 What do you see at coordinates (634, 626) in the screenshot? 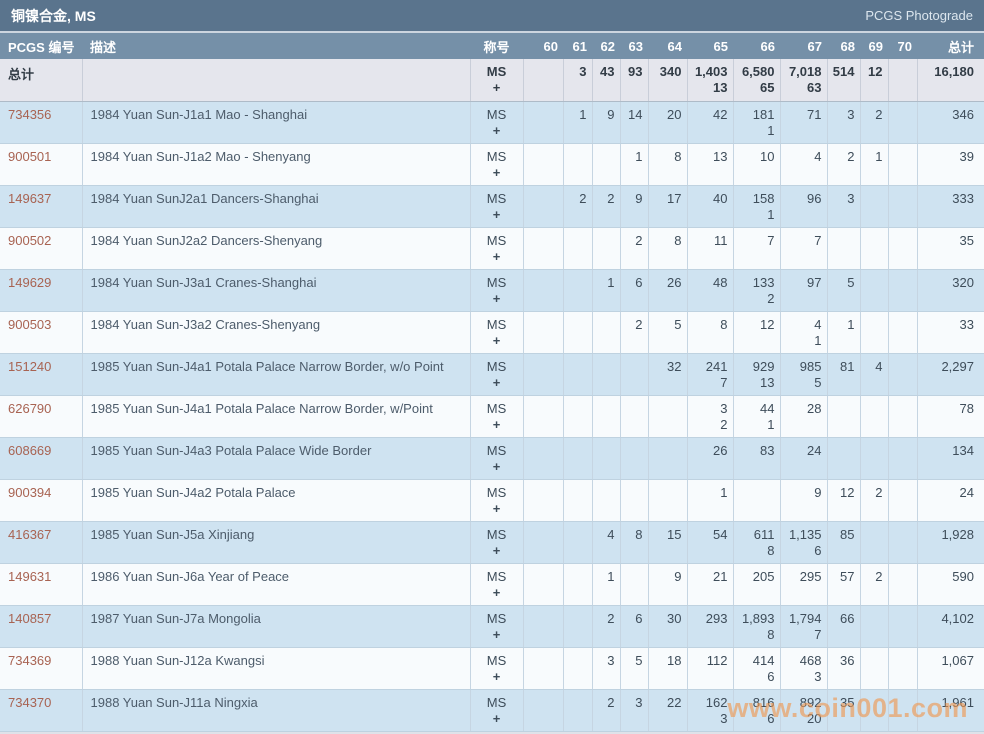
I see `grade-cell: 6` at bounding box center [634, 626].